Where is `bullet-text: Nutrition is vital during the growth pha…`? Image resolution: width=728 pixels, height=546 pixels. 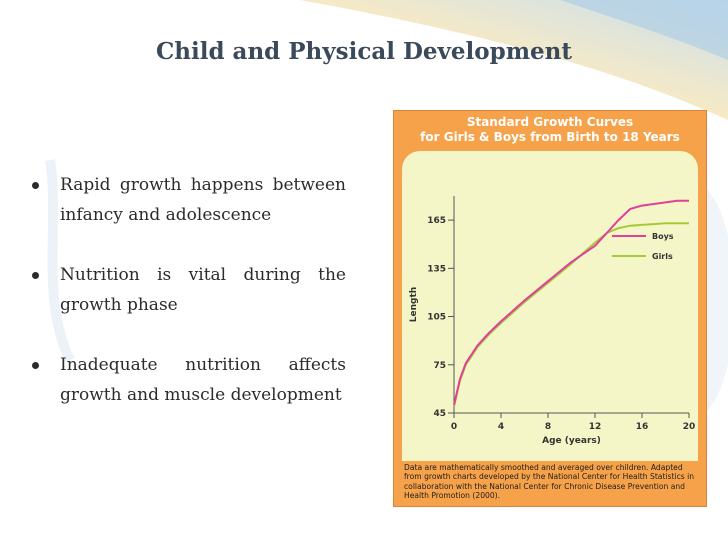 bullet-text: Nutrition is vital during the growth pha… is located at coordinates (203, 290).